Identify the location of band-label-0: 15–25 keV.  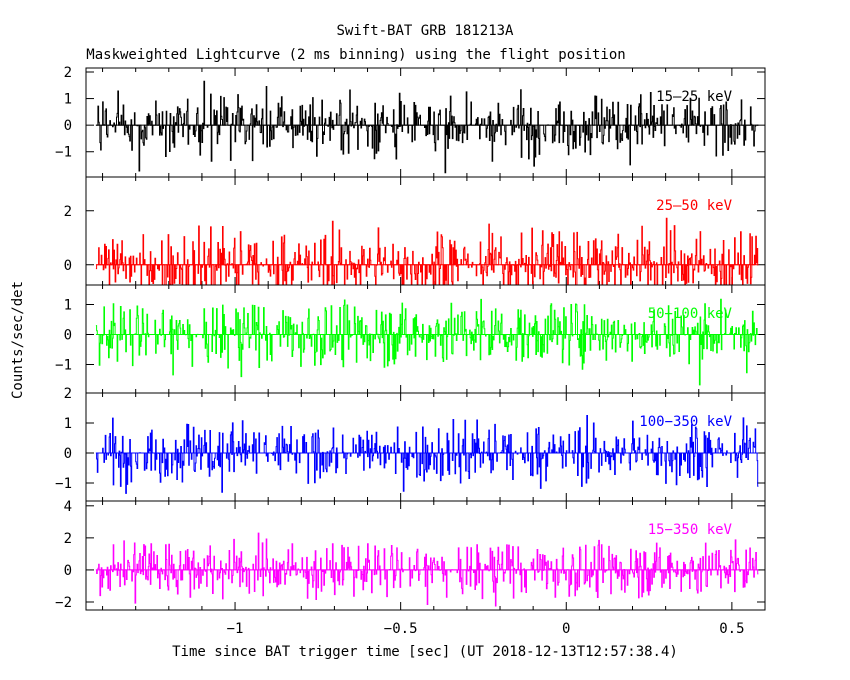
(694, 97).